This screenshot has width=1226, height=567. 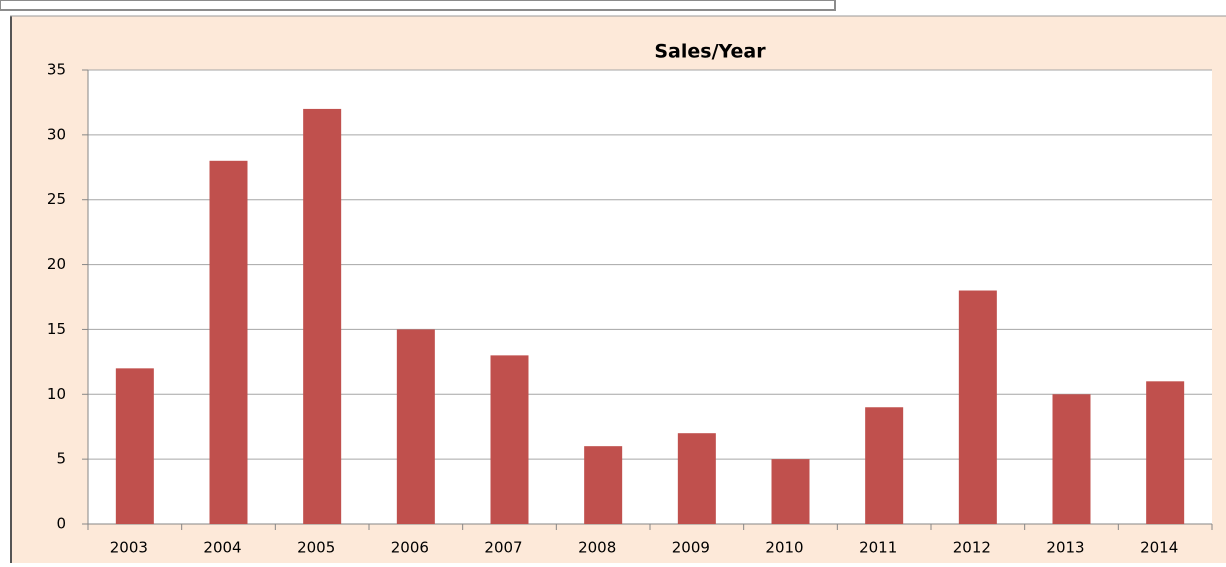 I want to click on chart-title: Sales/Year, so click(x=710, y=52).